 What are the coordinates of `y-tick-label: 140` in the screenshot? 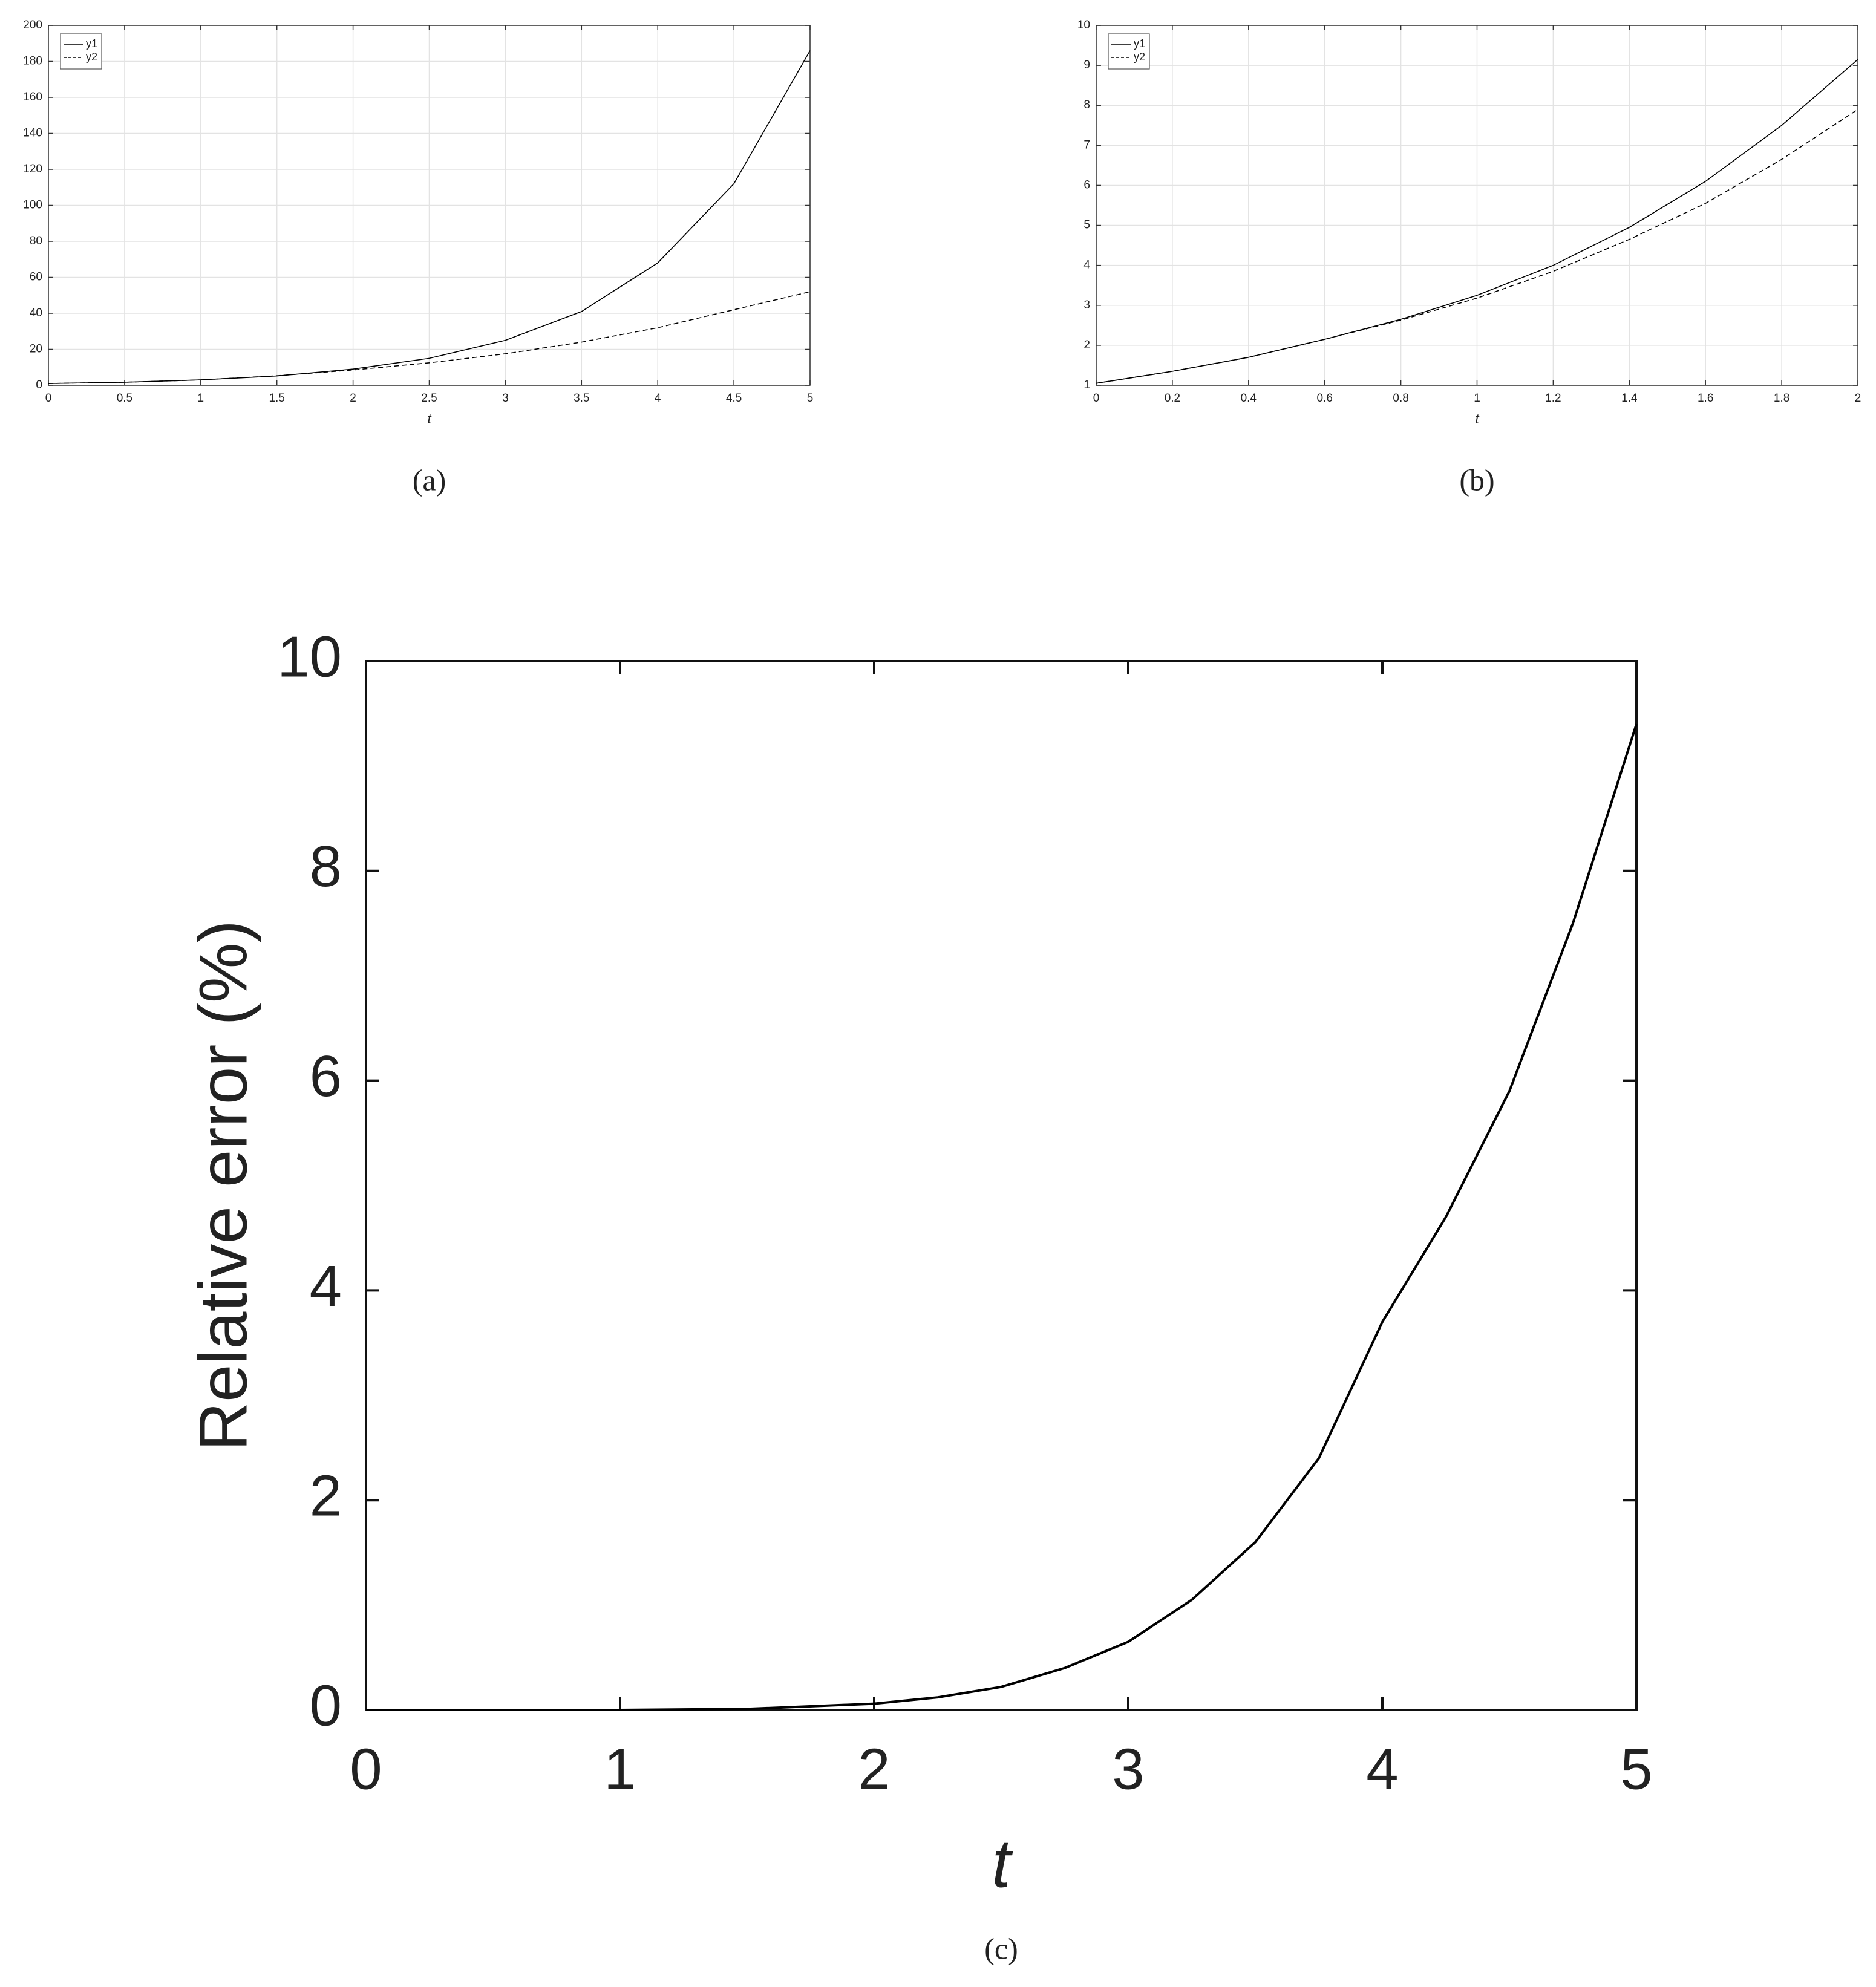 It's located at (32, 133).